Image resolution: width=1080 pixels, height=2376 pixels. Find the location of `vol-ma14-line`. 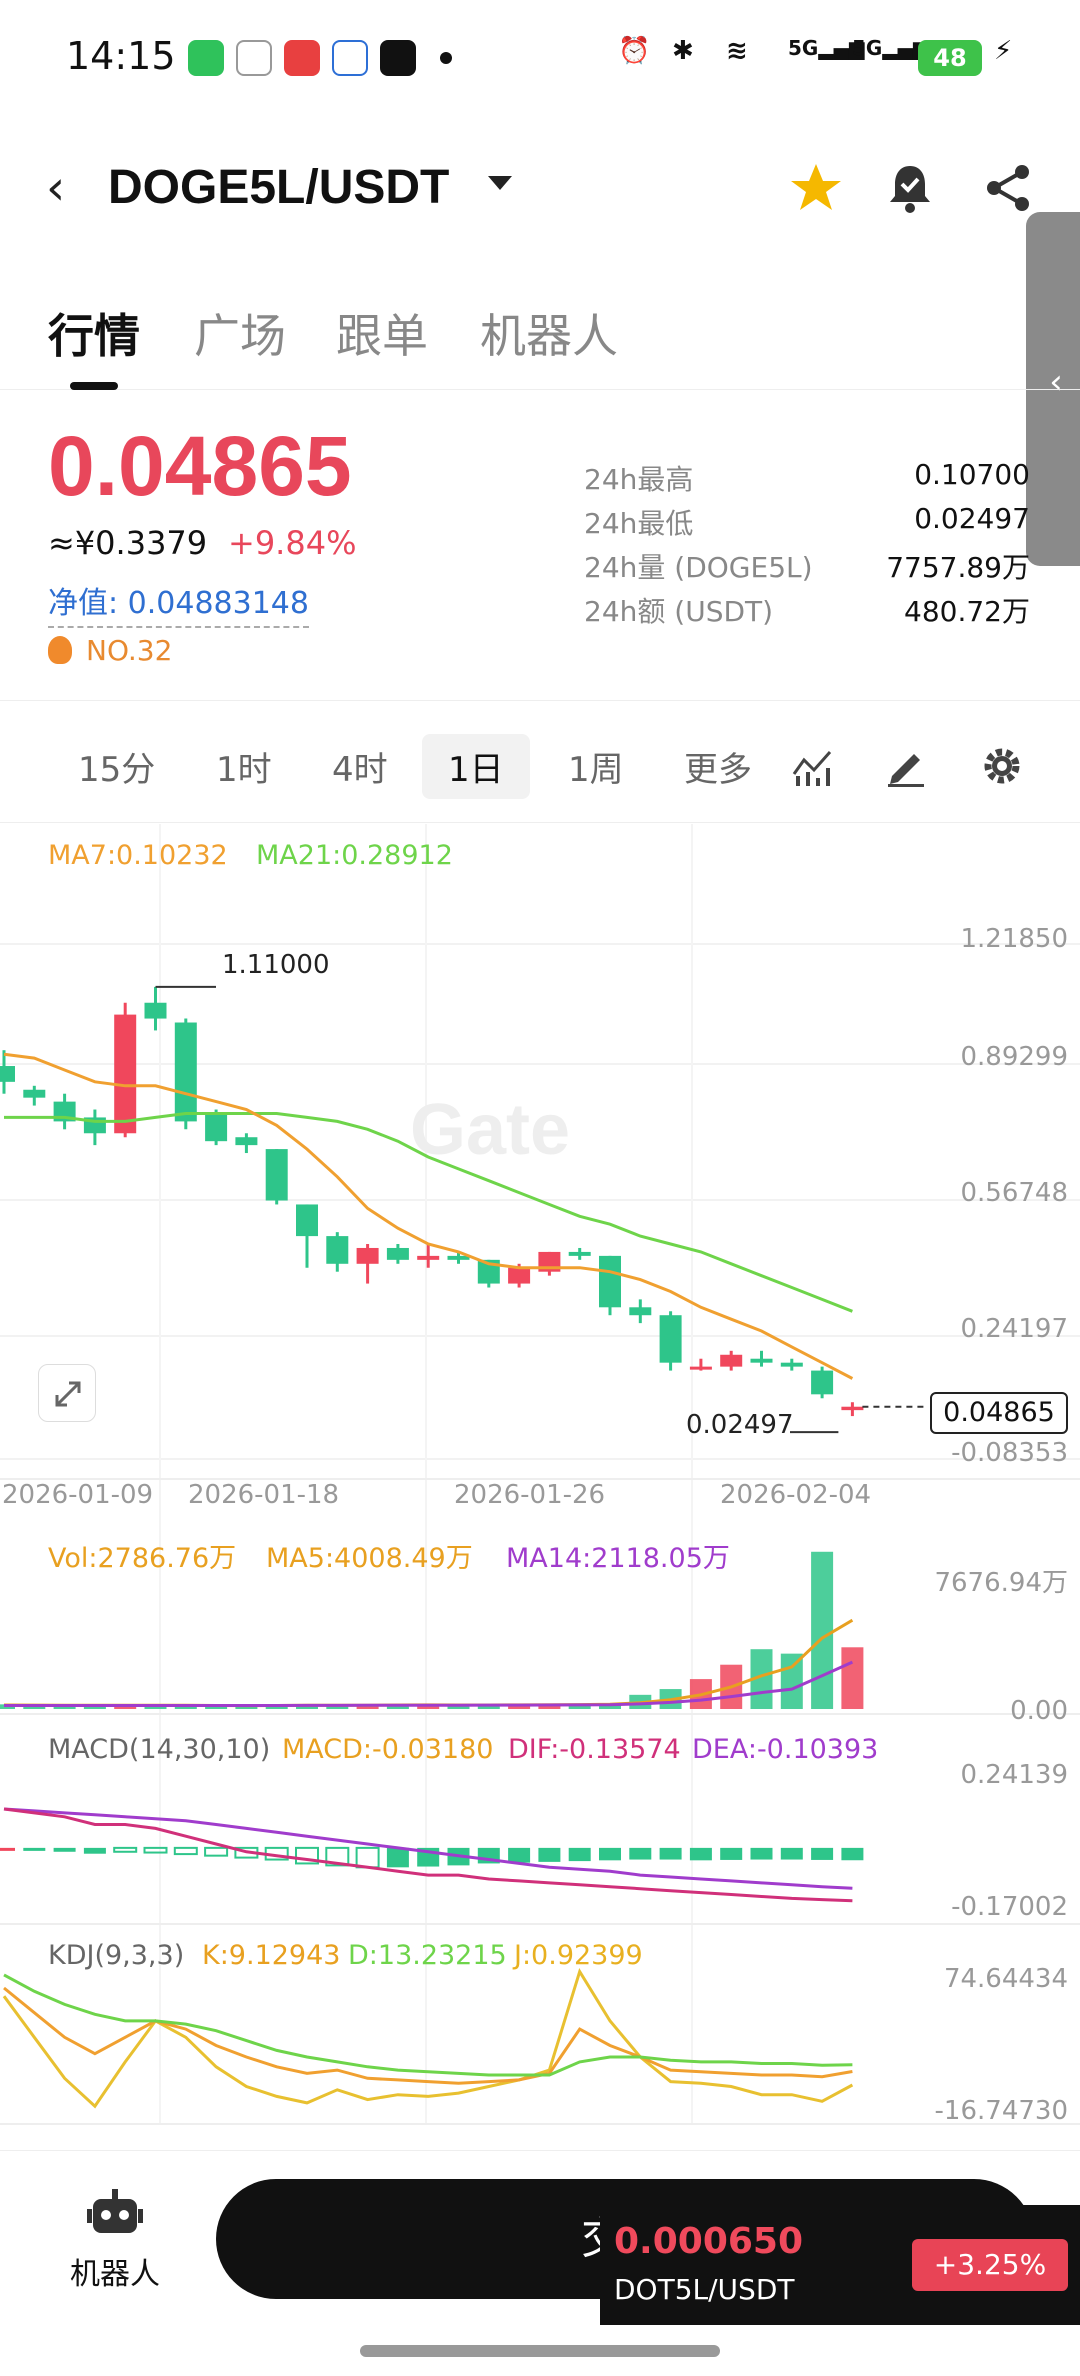

vol-ma14-line is located at coordinates (429, 1683).